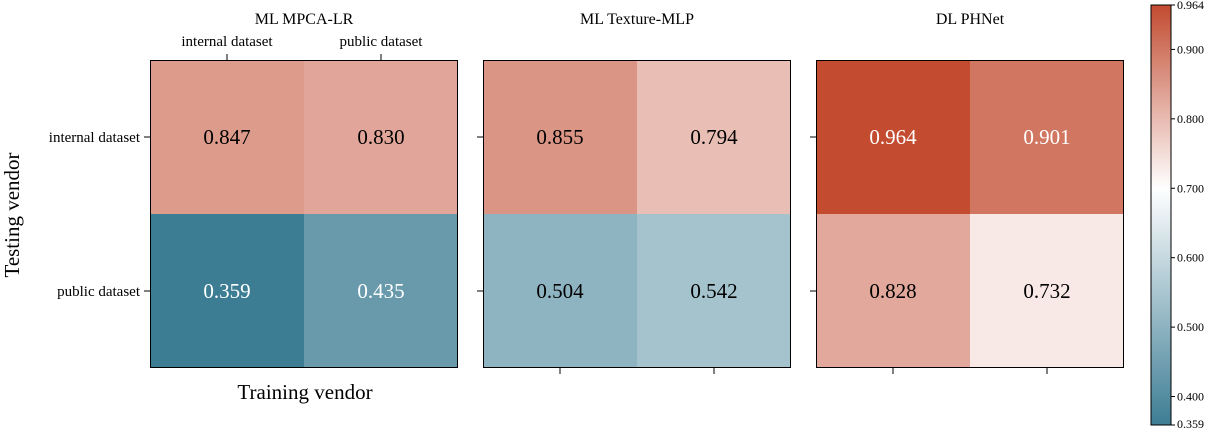  Describe the element at coordinates (12, 214) in the screenshot. I see `y-axis-label: Testing vendor` at that location.